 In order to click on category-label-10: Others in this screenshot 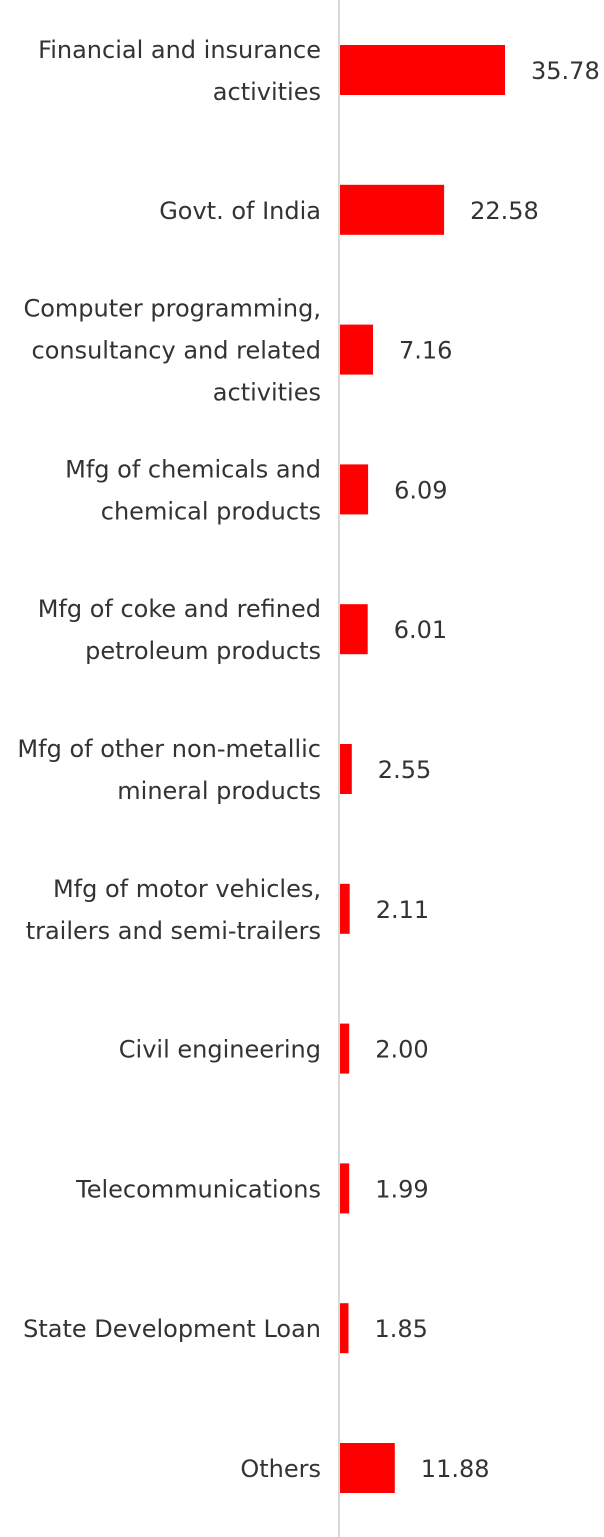, I will do `click(280, 1469)`.